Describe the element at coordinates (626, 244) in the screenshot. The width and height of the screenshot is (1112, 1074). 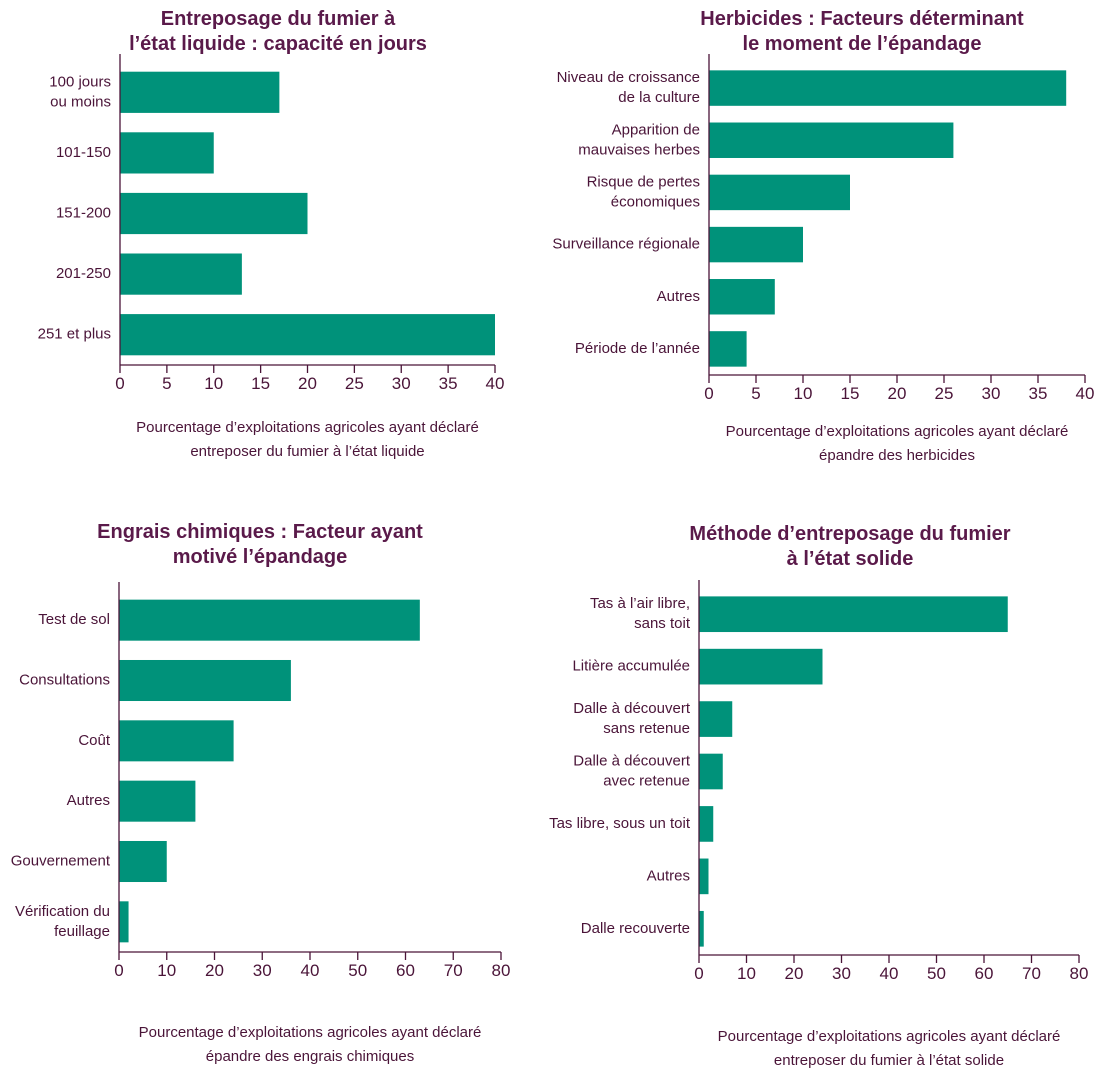
I see `category-label: Surveillance régionale` at that location.